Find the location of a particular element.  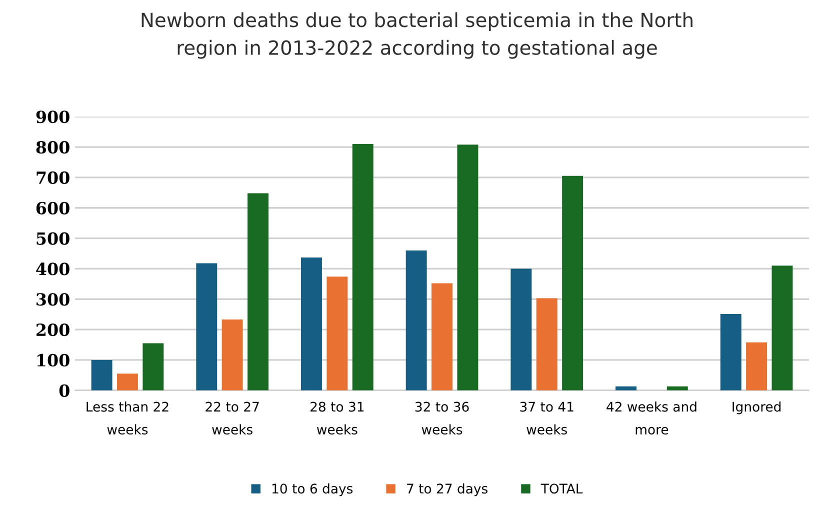

y-tick-label: 600 is located at coordinates (53, 208).